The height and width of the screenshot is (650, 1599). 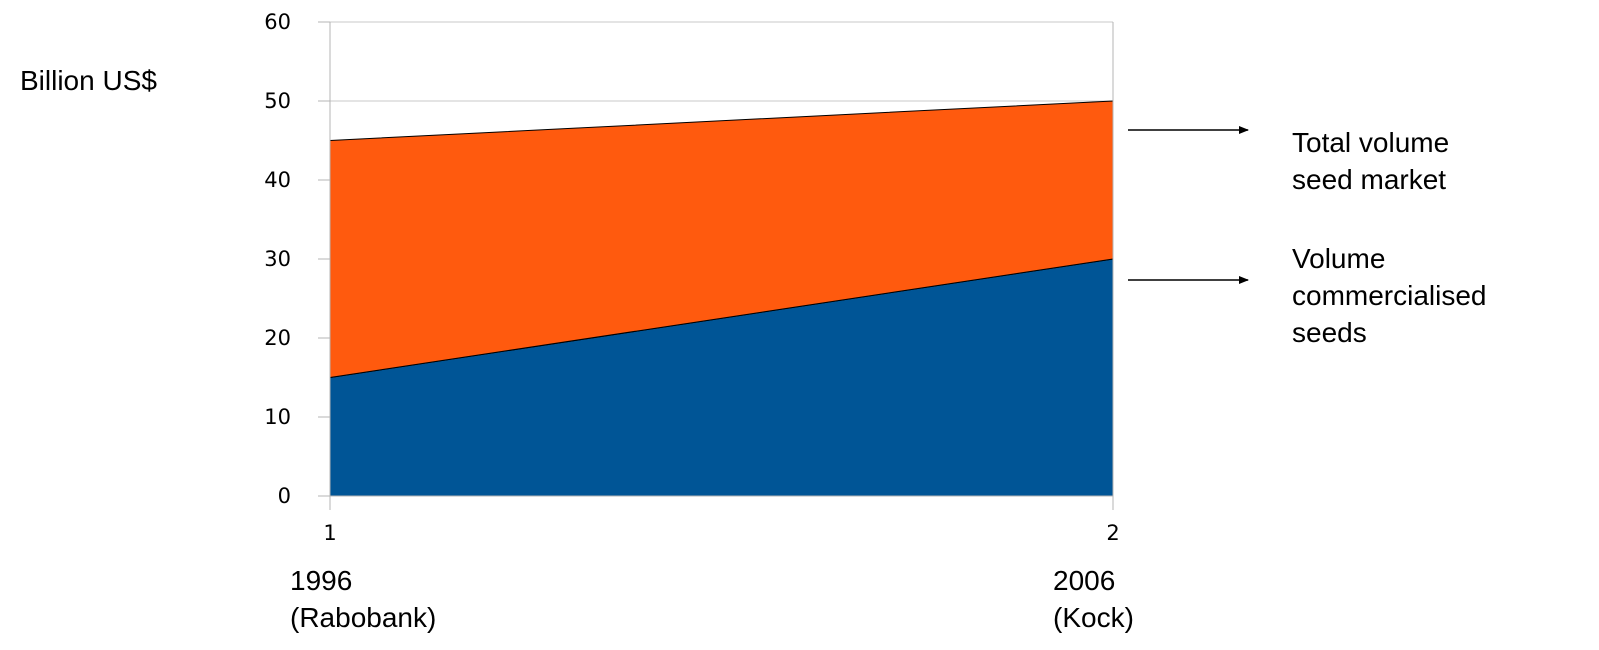 I want to click on y-axis-ticks: 0 10 20 30 40 50 60, so click(x=297, y=259).